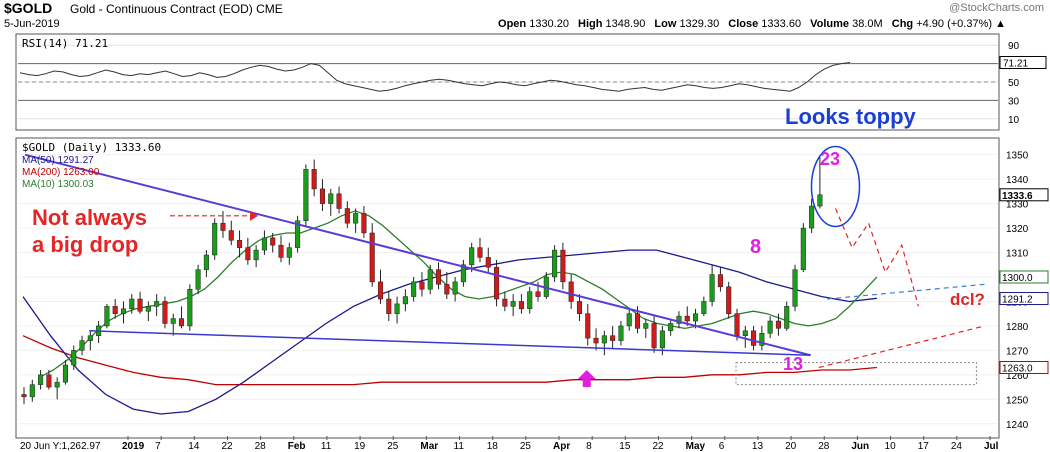  What do you see at coordinates (493, 446) in the screenshot?
I see `x-tick-label: 18` at bounding box center [493, 446].